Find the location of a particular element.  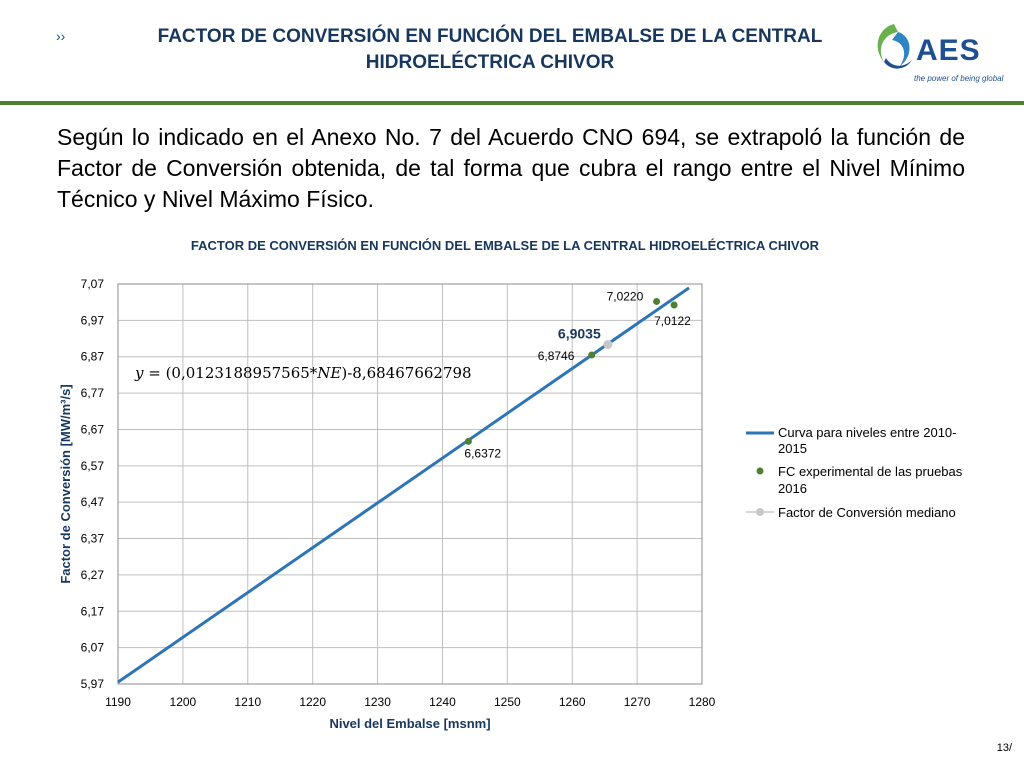

y-tick-label: 7,07 is located at coordinates (93, 284).